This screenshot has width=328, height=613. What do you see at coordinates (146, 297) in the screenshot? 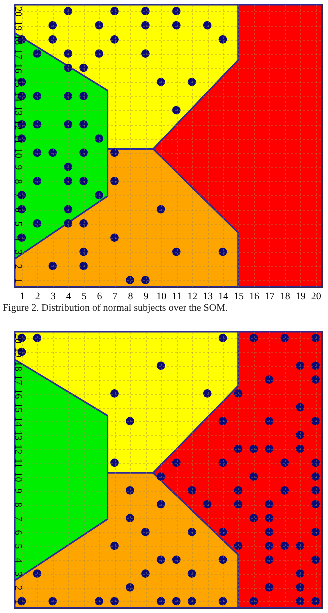
I see `x-tick-label: 9` at bounding box center [146, 297].